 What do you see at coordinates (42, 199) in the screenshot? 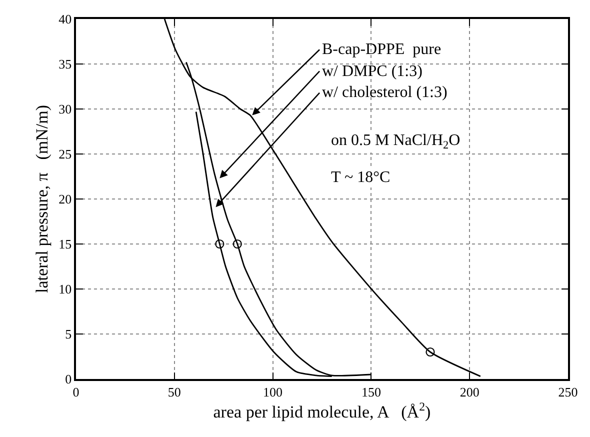
I see `y-axis-title: lateral pressure, π (mN/m)` at bounding box center [42, 199].